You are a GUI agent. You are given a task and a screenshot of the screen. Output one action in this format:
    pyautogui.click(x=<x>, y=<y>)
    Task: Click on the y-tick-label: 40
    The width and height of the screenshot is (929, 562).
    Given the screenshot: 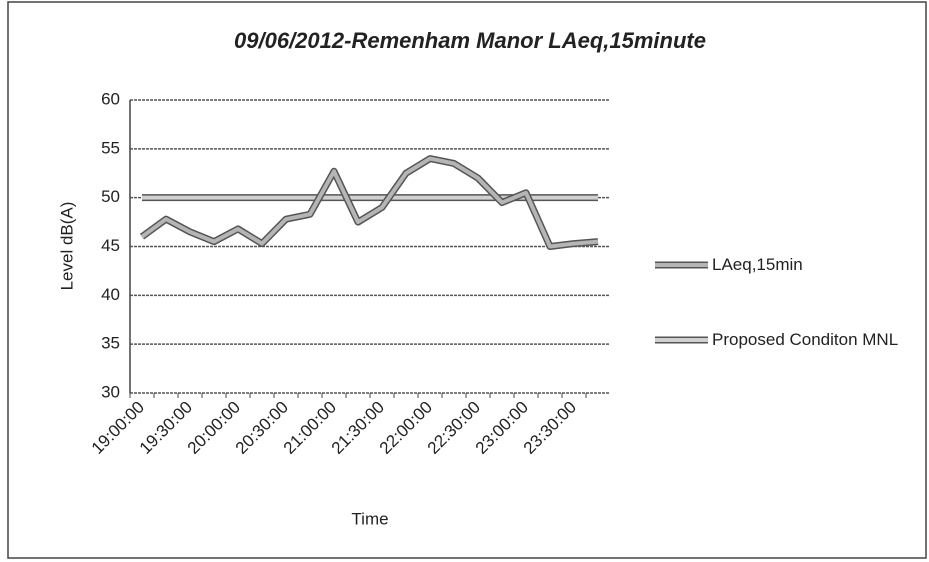 What is the action you would take?
    pyautogui.click(x=110, y=294)
    